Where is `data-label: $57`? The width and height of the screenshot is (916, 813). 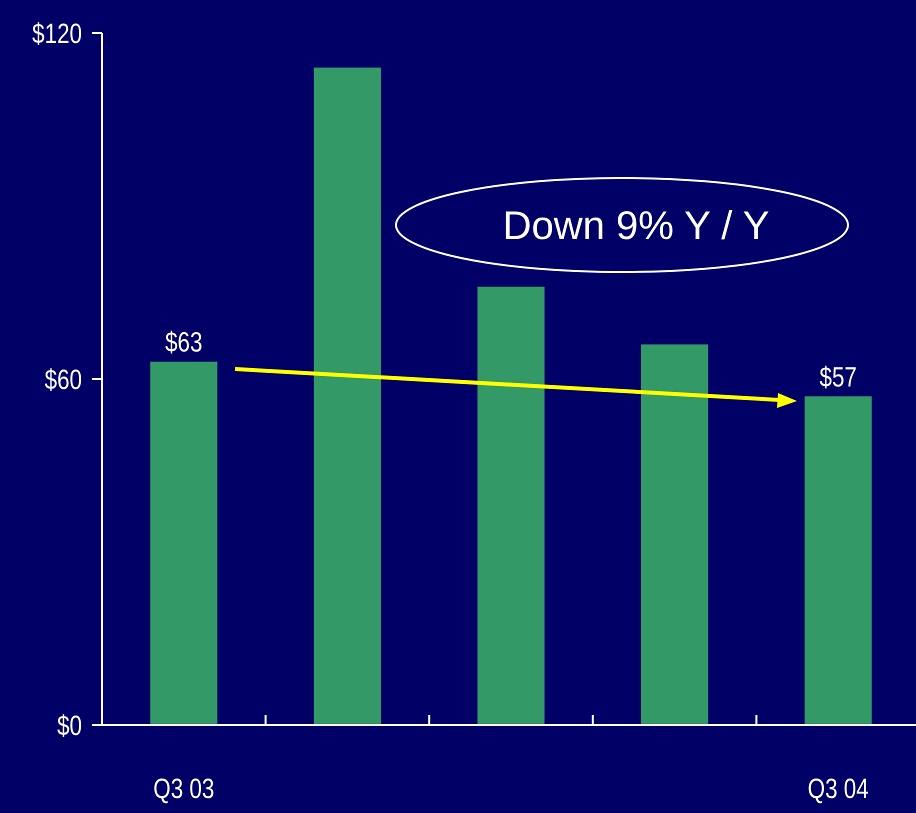
data-label: $57 is located at coordinates (838, 377).